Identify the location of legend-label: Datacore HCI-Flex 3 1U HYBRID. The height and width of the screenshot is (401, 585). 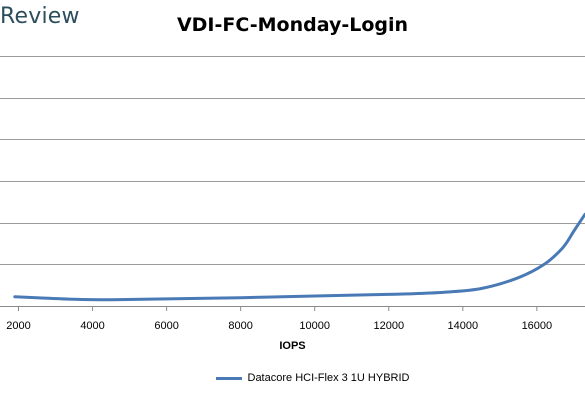
(328, 378).